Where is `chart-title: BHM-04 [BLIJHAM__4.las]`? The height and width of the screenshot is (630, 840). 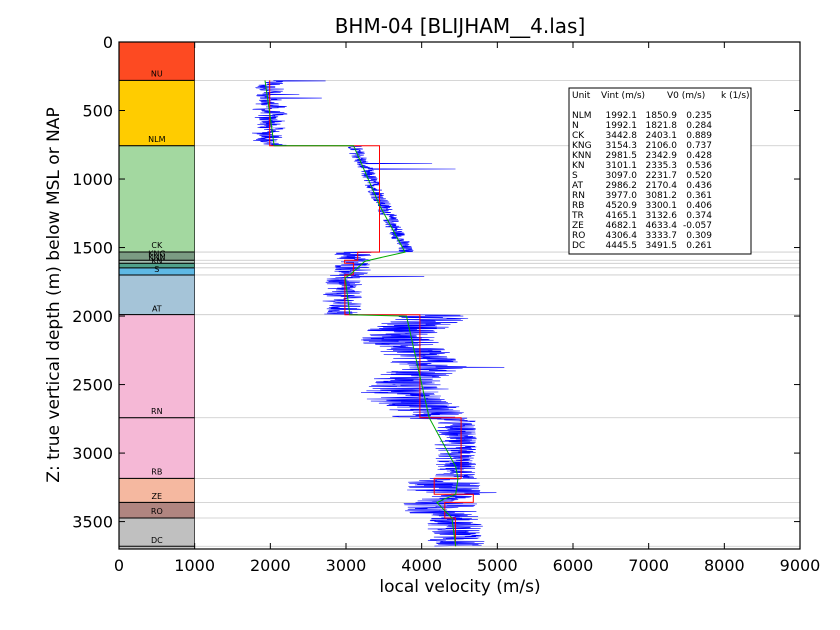 chart-title: BHM-04 [BLIJHAM__4.las] is located at coordinates (460, 26).